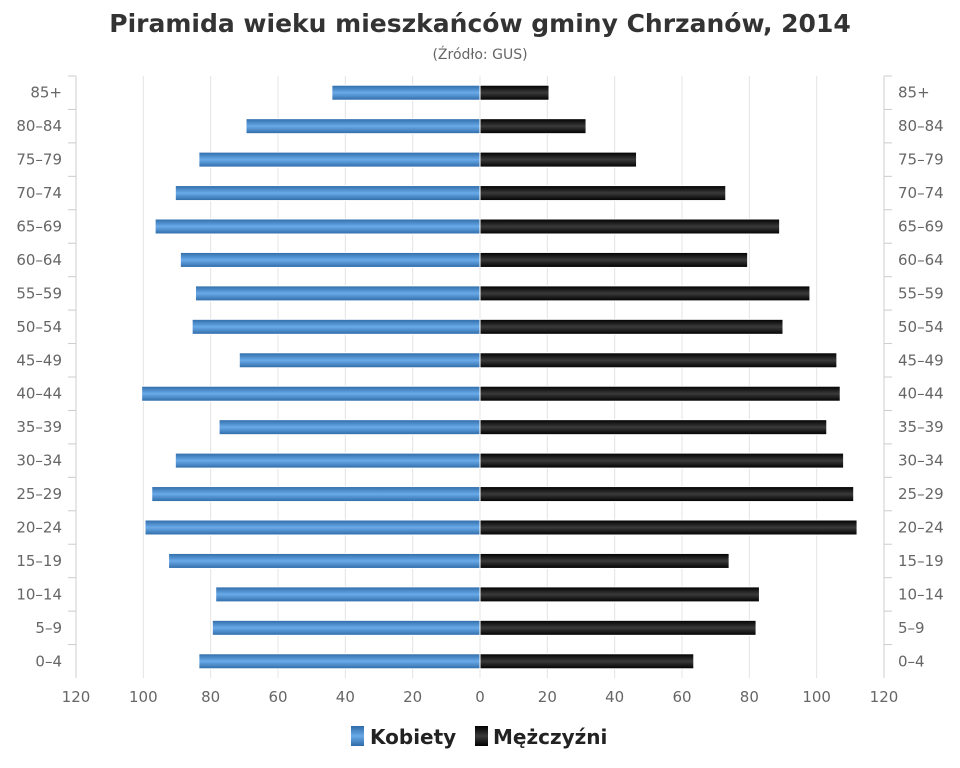 Image resolution: width=960 pixels, height=768 pixels. Describe the element at coordinates (39, 327) in the screenshot. I see `y-tick-label-left: 50–54` at that location.